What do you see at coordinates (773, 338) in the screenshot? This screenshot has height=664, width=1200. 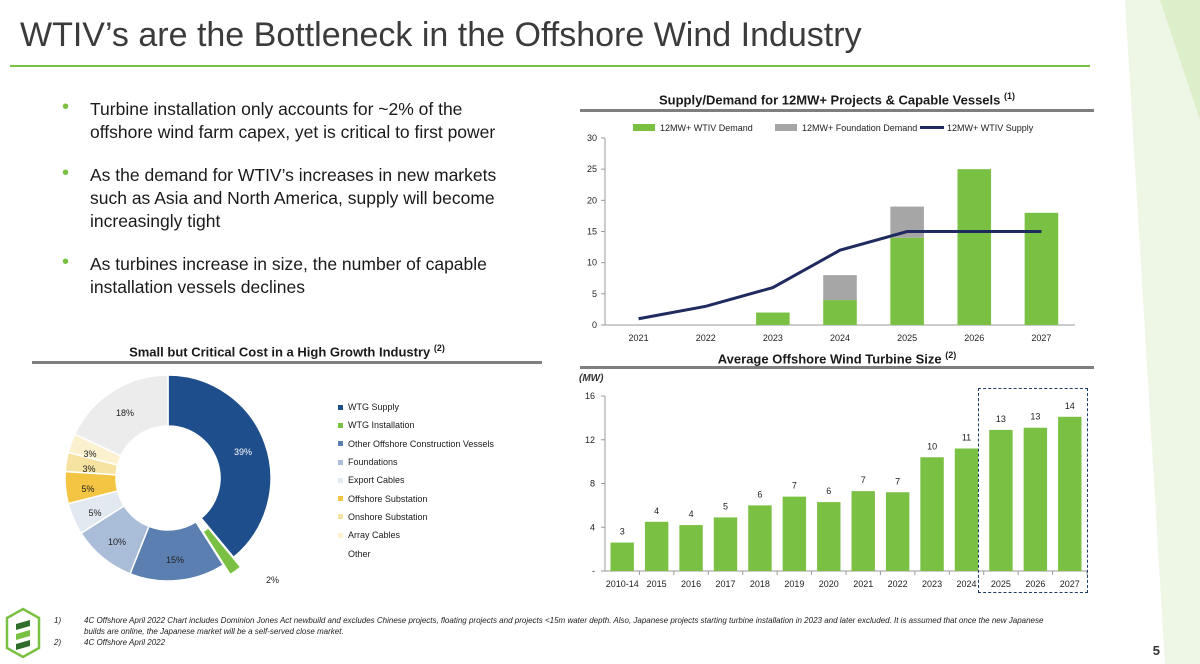 I see `x-tick-label: 2023` at bounding box center [773, 338].